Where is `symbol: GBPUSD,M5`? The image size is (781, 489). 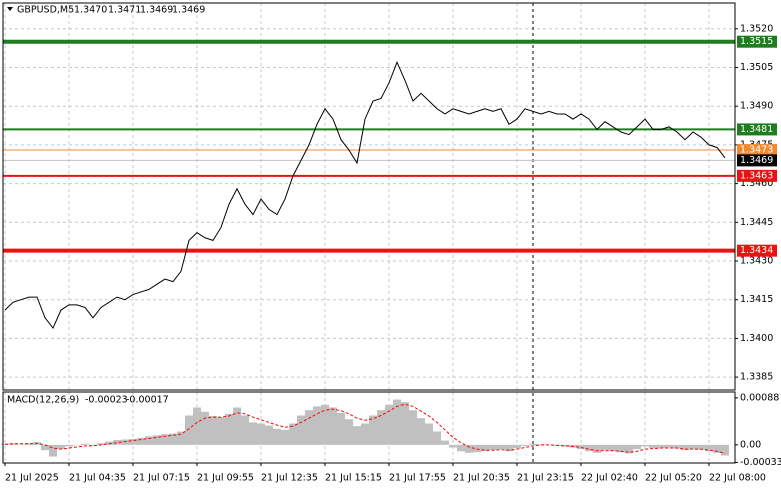 symbol: GBPUSD,M5 is located at coordinates (45, 10).